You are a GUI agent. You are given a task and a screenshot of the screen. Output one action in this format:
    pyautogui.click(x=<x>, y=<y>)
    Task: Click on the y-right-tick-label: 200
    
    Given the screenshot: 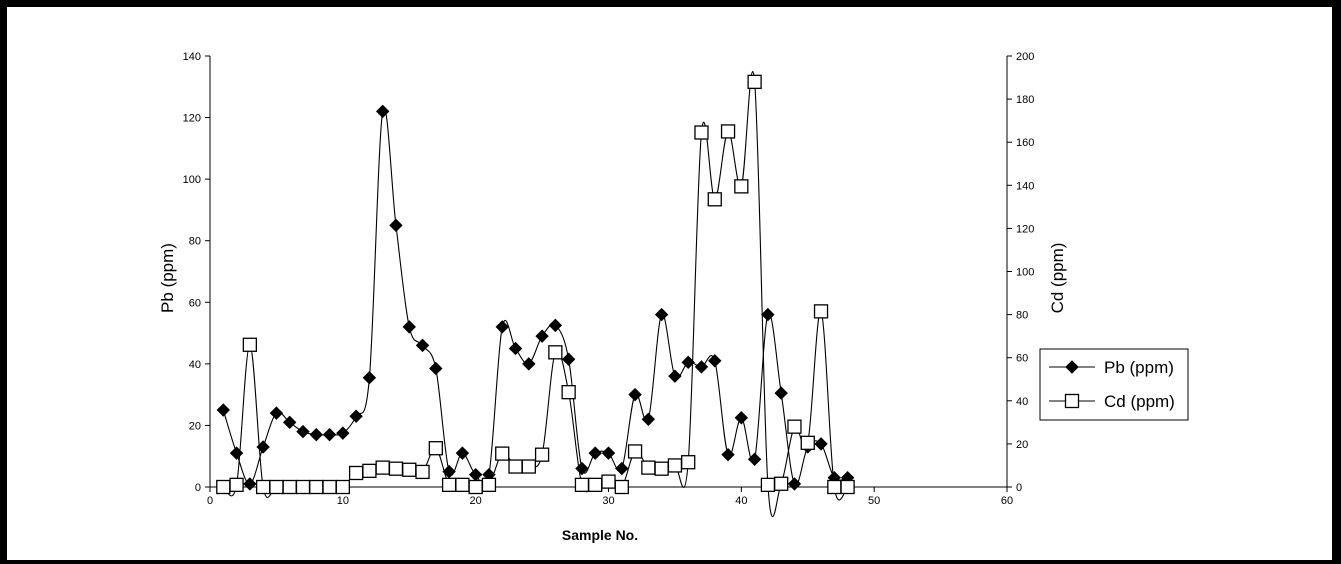 What is the action you would take?
    pyautogui.click(x=1025, y=57)
    